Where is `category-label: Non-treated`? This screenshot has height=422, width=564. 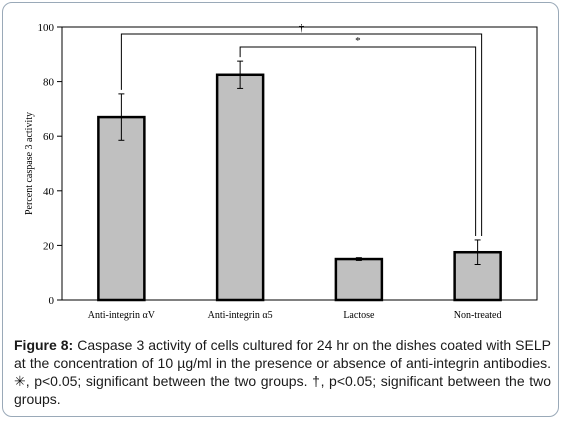 category-label: Non-treated is located at coordinates (478, 315).